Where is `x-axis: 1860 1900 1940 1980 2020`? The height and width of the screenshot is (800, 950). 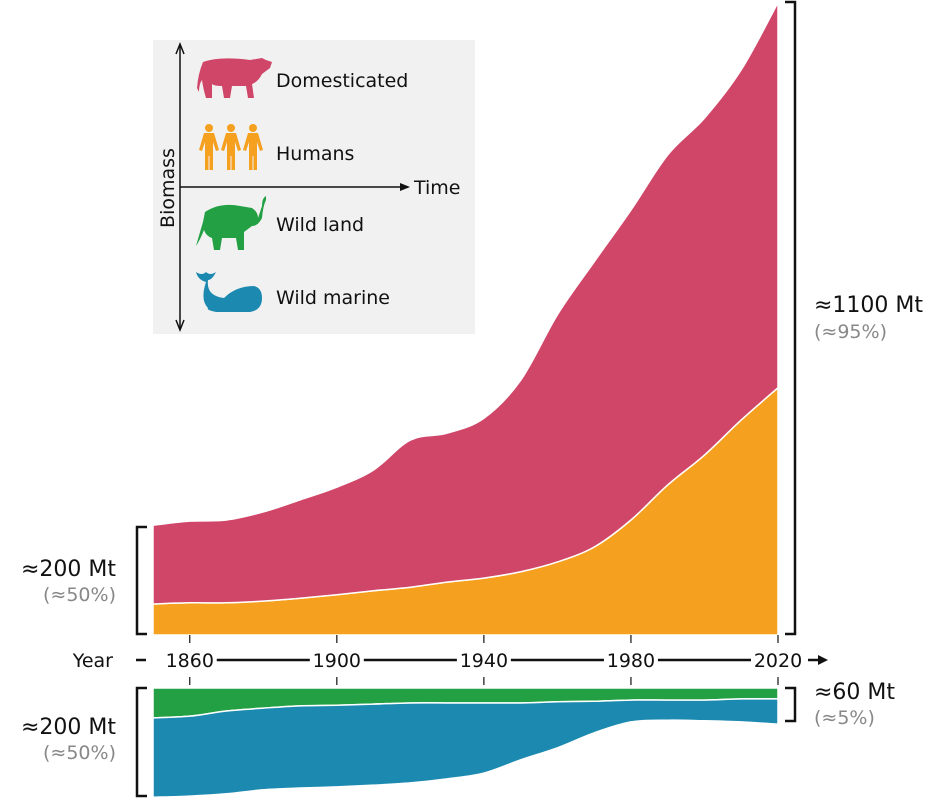 x-axis: 1860 1900 1940 1980 2020 is located at coordinates (482, 660).